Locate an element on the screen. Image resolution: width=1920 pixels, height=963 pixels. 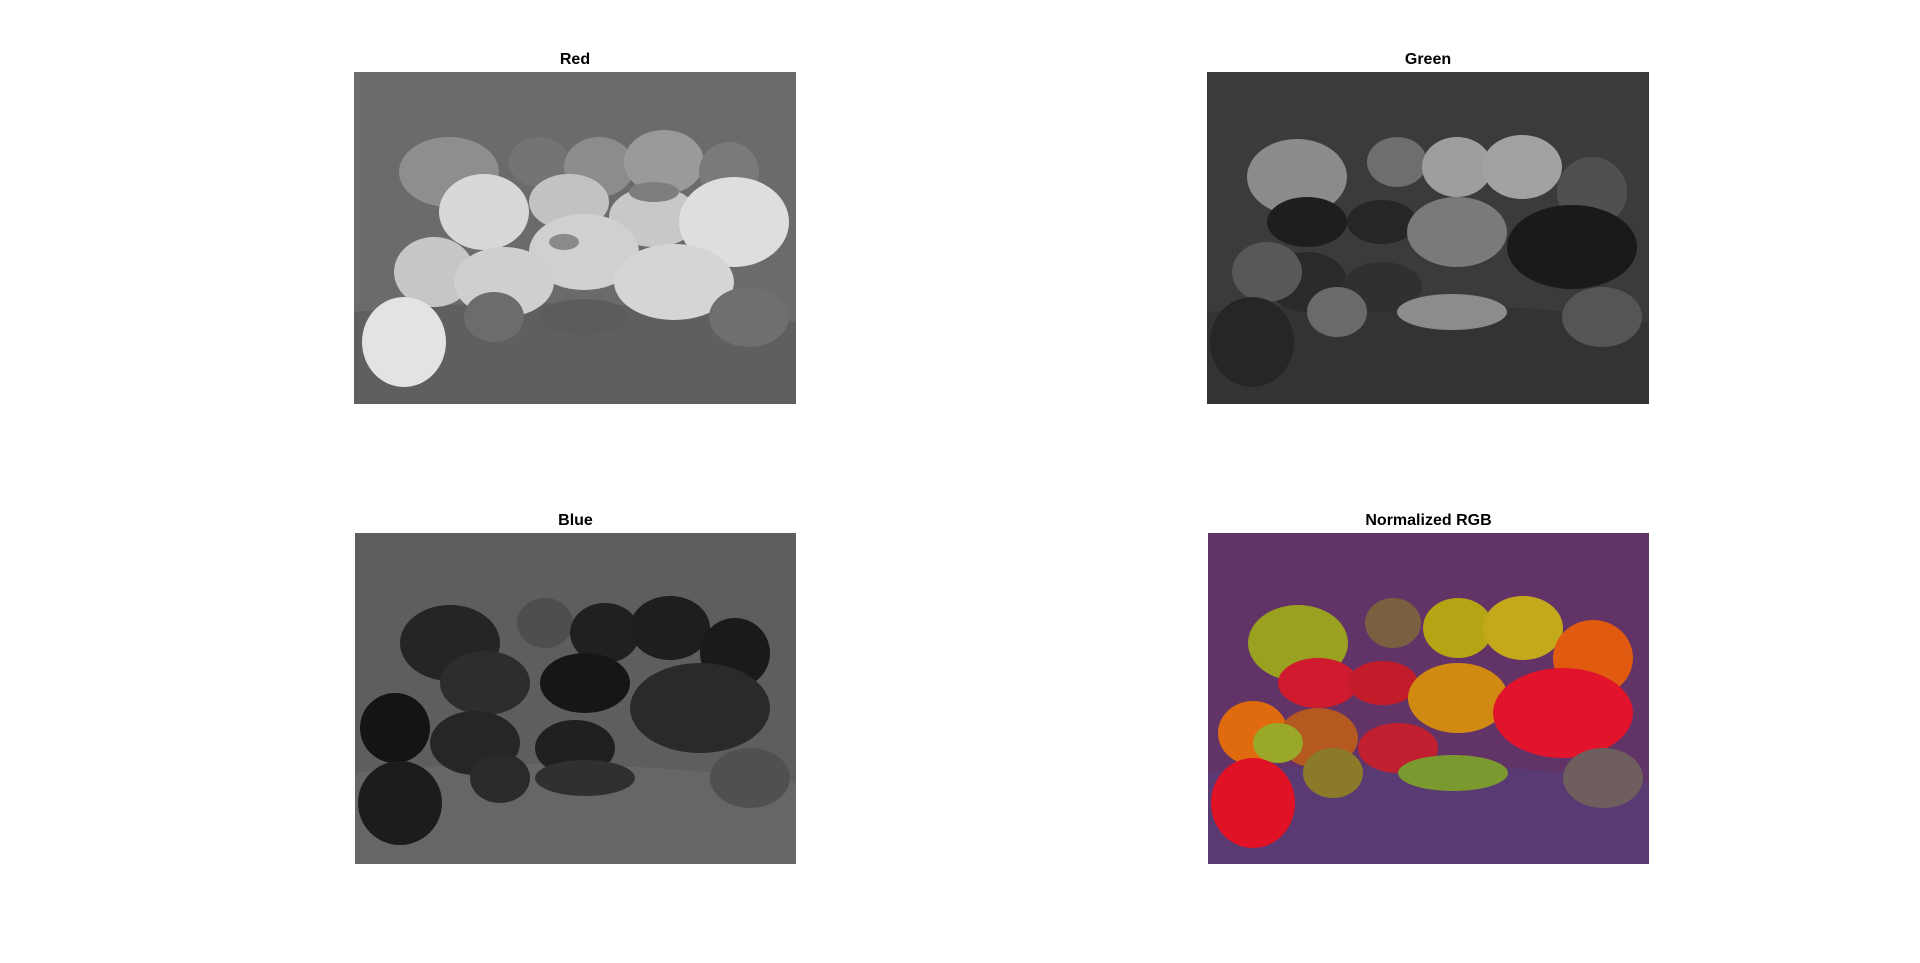
blue-channel-image is located at coordinates (575, 698).